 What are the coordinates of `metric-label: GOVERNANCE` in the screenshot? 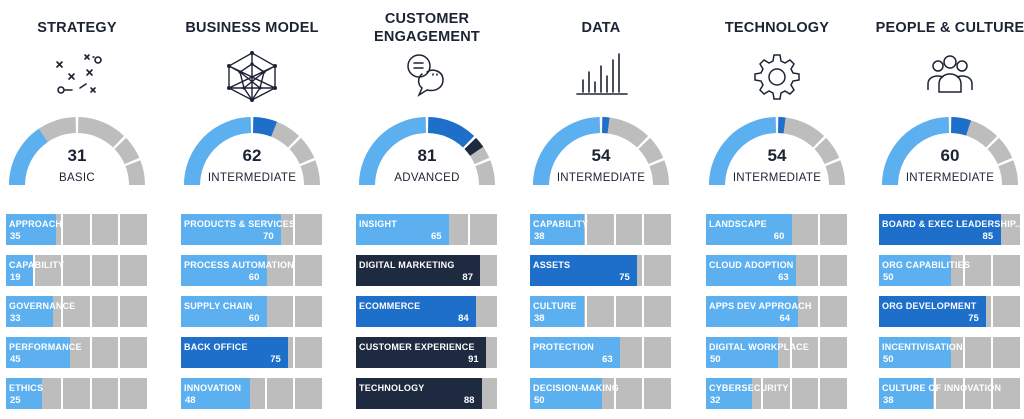 It's located at (42, 306).